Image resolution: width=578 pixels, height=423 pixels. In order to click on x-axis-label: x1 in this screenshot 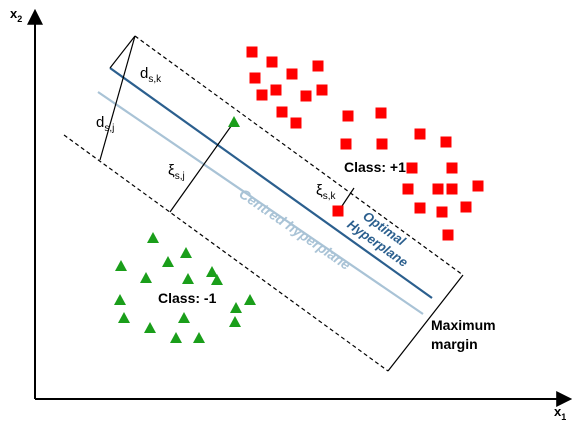, I will do `click(560, 413)`.